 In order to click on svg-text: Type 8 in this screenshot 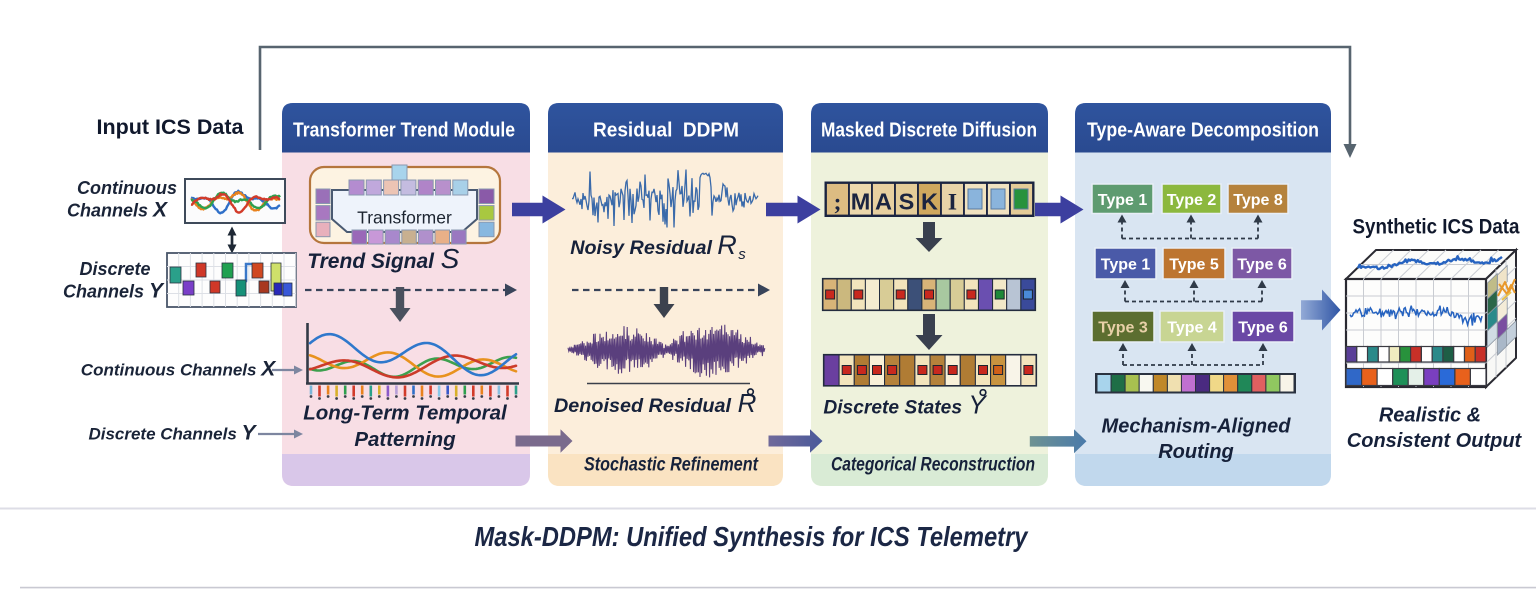, I will do `click(1258, 200)`.